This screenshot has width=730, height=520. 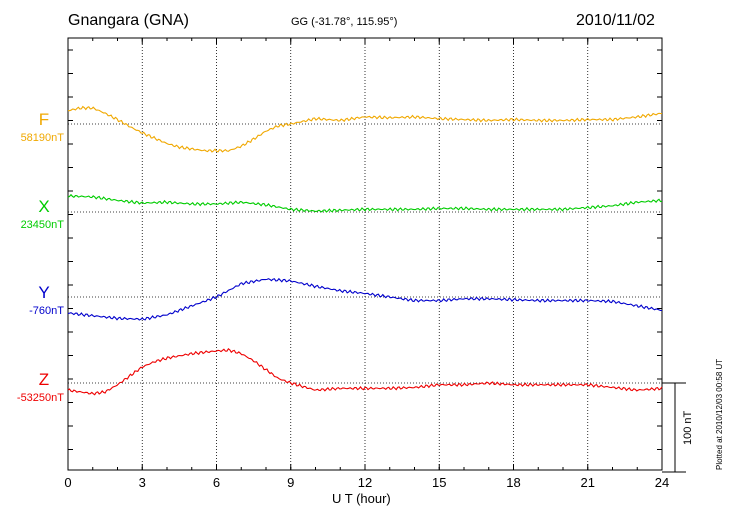 What do you see at coordinates (365, 203) in the screenshot?
I see `series-line-x` at bounding box center [365, 203].